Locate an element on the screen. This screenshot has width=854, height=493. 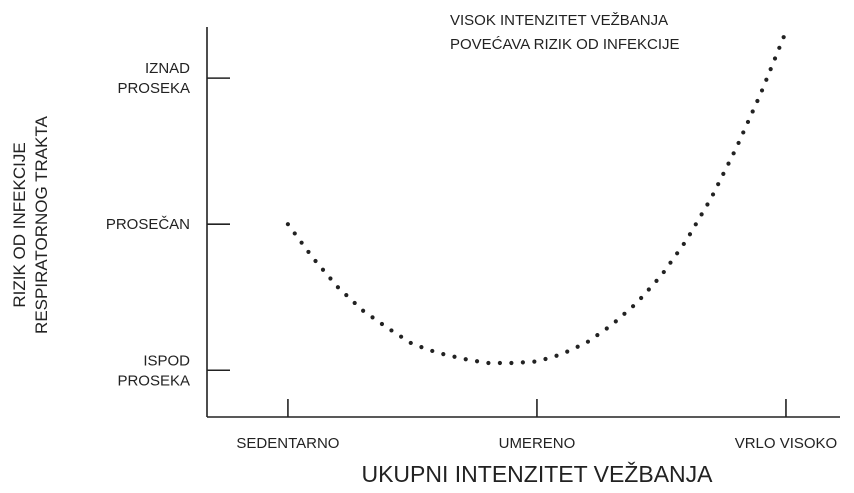
x-tick-label: SEDENTARNO is located at coordinates (287, 443).